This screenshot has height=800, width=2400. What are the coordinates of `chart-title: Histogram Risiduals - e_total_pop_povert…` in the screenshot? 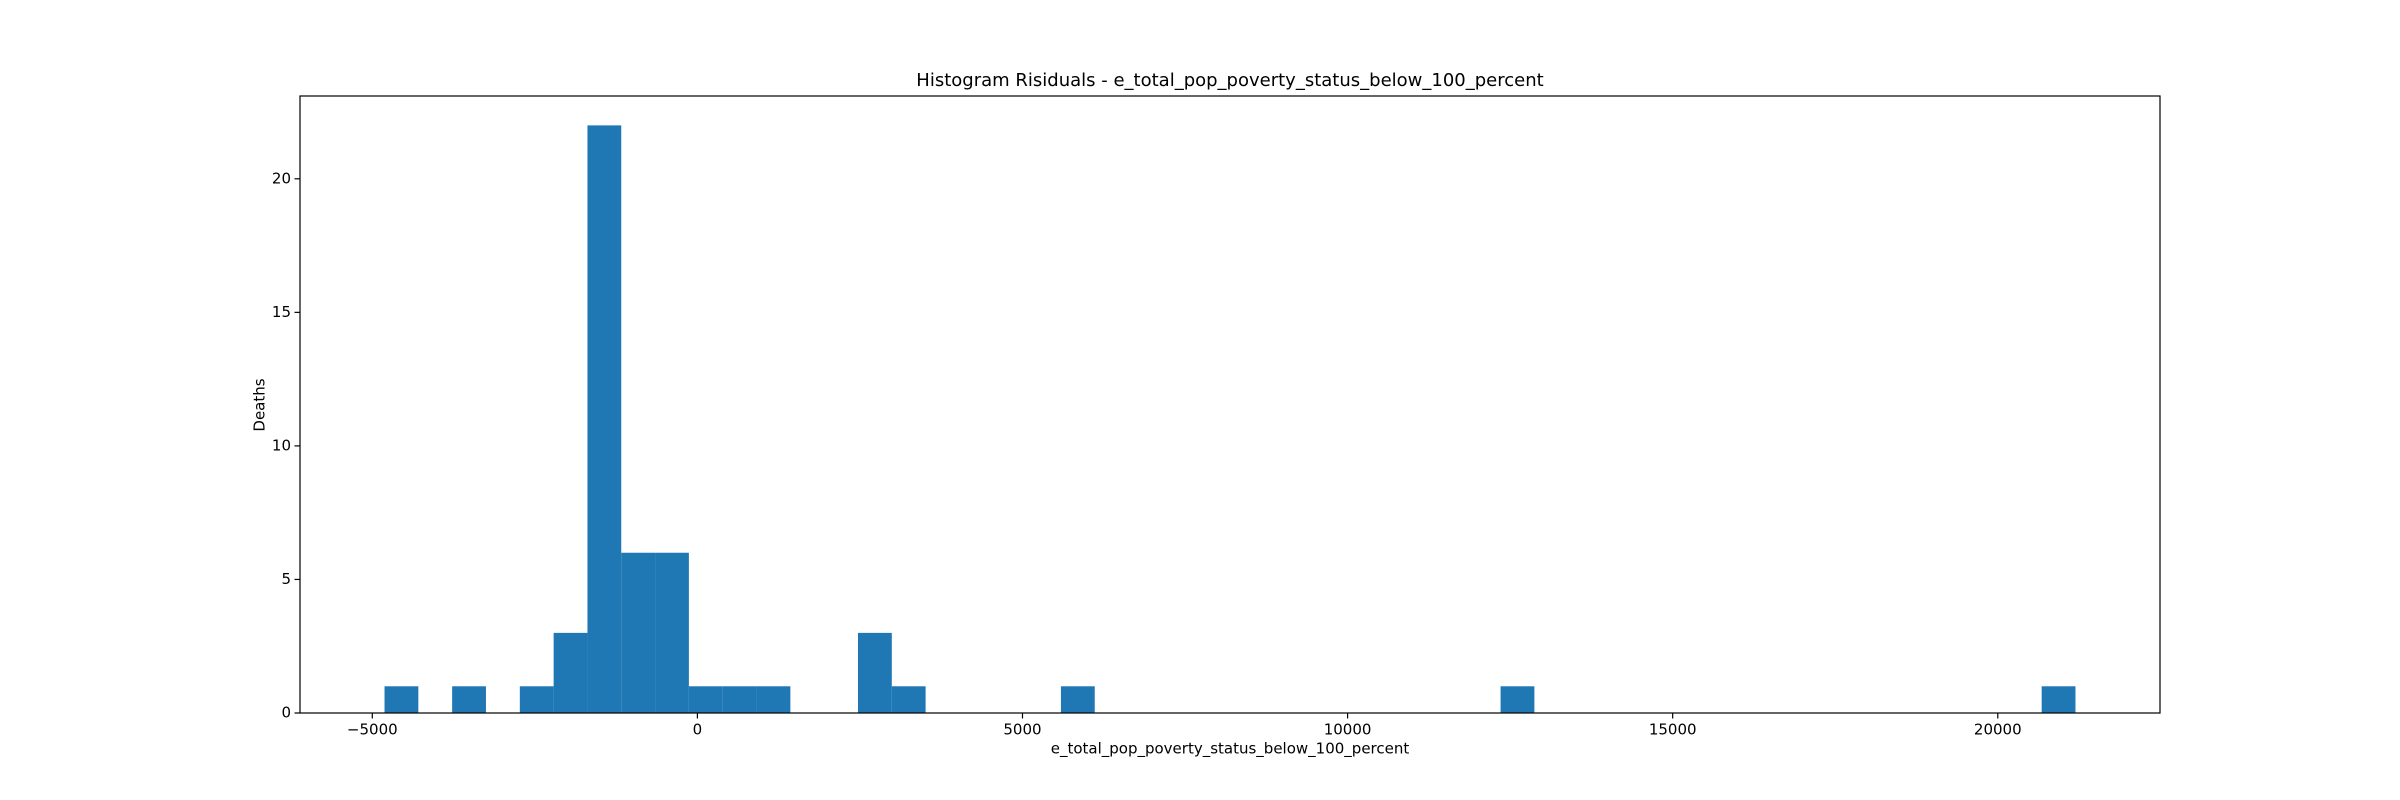 It's located at (1229, 80).